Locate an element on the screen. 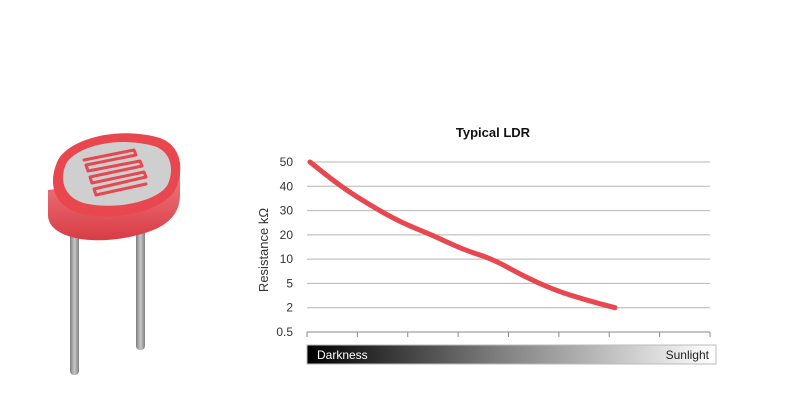  light-scale-bar: Darkness Sunlight is located at coordinates (511, 354).